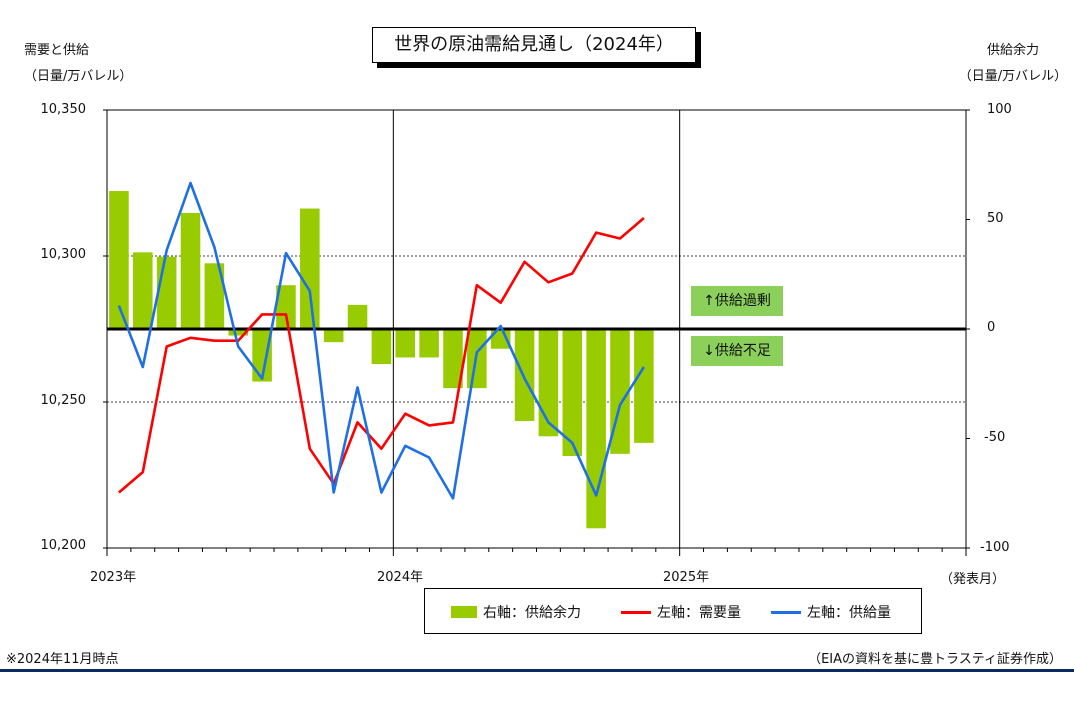 The image size is (1074, 707). I want to click on left-tick-label: 10,300, so click(63, 254).